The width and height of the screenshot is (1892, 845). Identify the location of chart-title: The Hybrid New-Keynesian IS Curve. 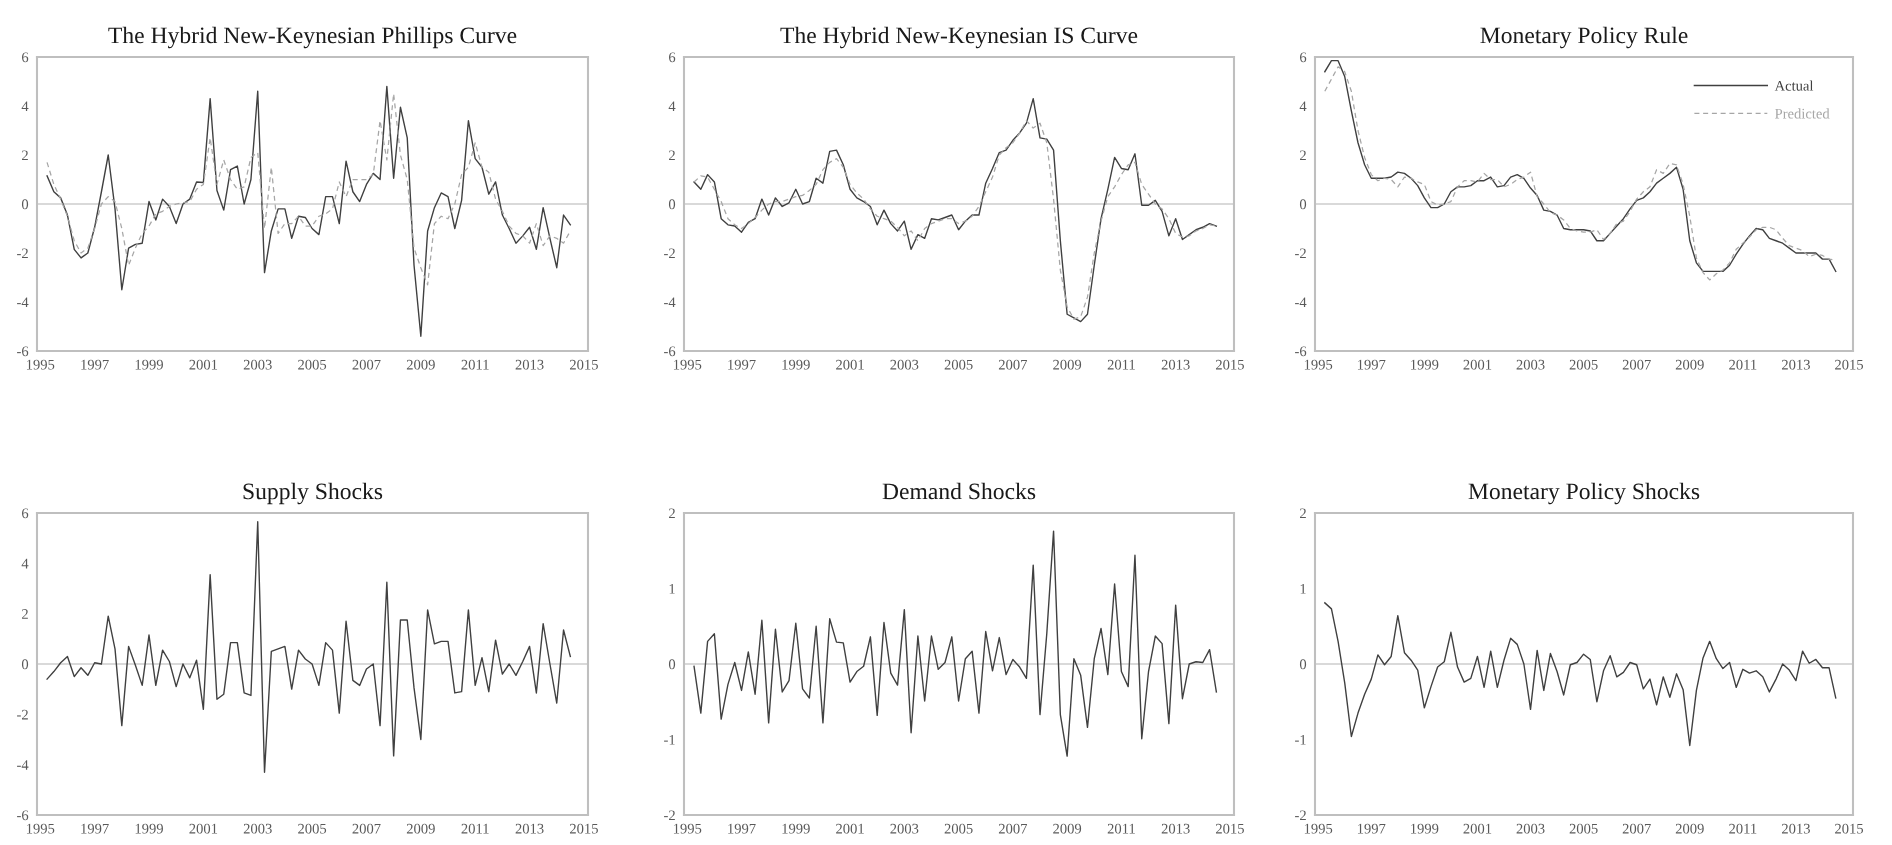
(959, 37).